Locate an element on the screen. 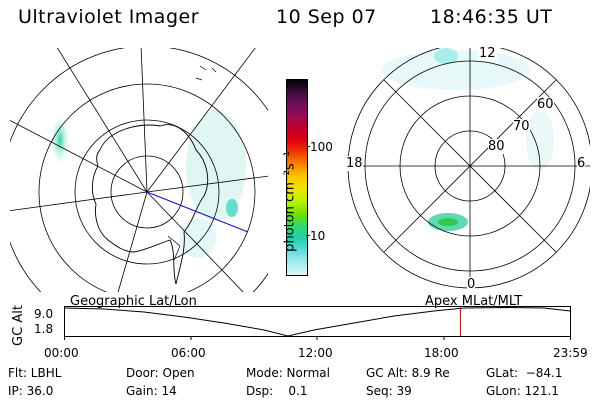 The image size is (600, 400). mlat-label-80: 80 is located at coordinates (496, 146).